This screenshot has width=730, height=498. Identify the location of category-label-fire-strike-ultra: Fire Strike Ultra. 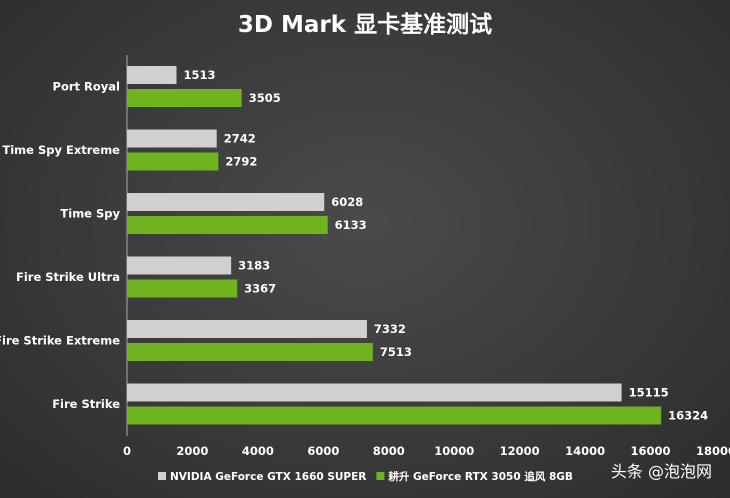
(68, 277).